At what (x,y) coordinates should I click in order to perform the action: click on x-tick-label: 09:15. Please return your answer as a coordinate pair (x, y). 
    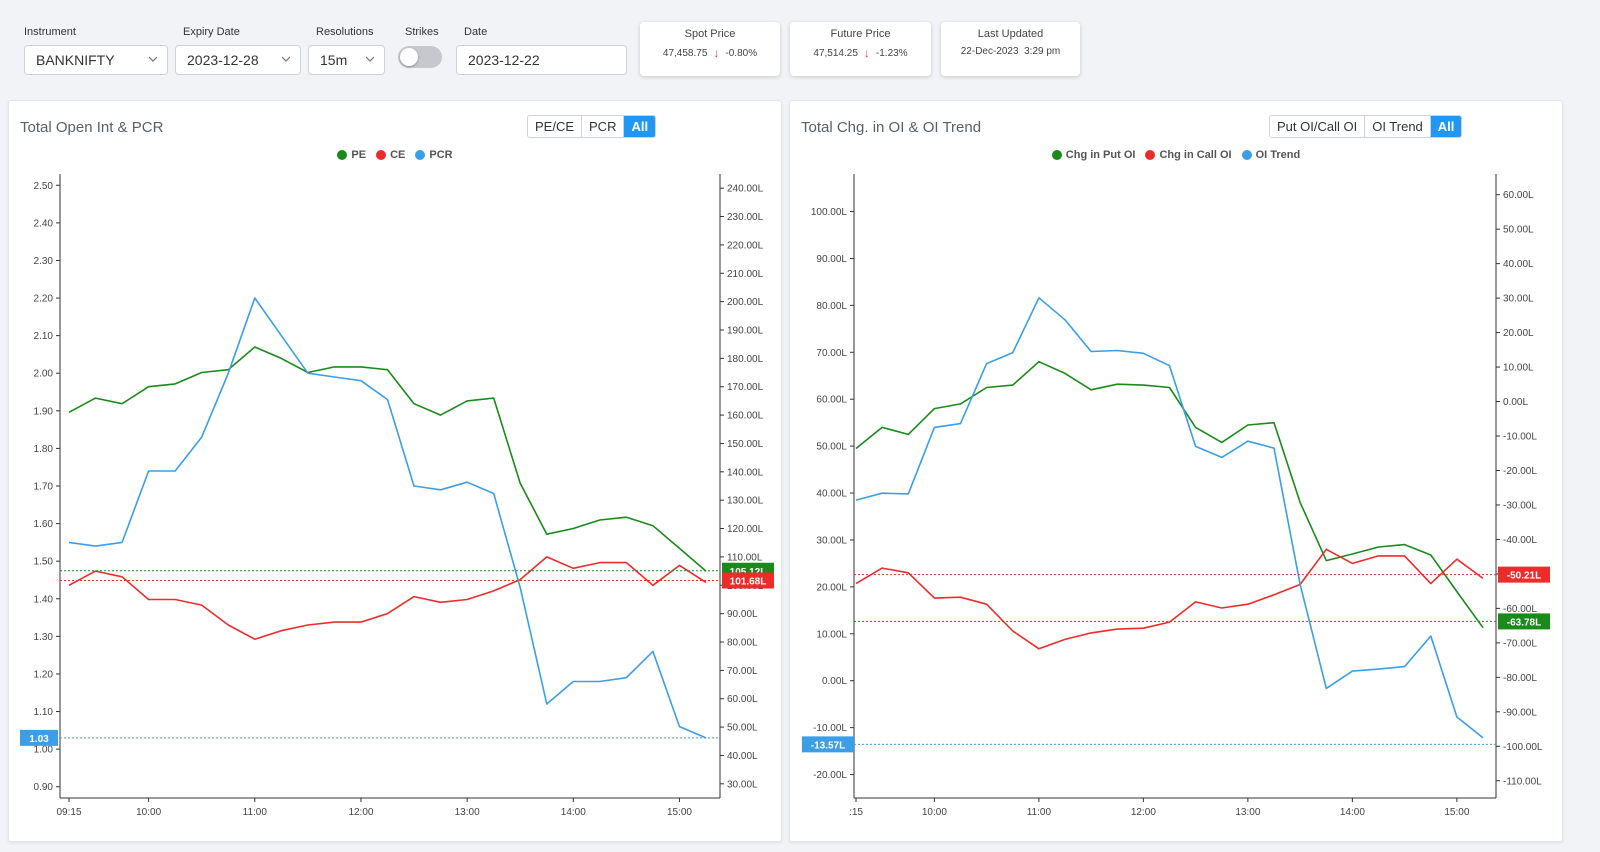
    Looking at the image, I should click on (68, 812).